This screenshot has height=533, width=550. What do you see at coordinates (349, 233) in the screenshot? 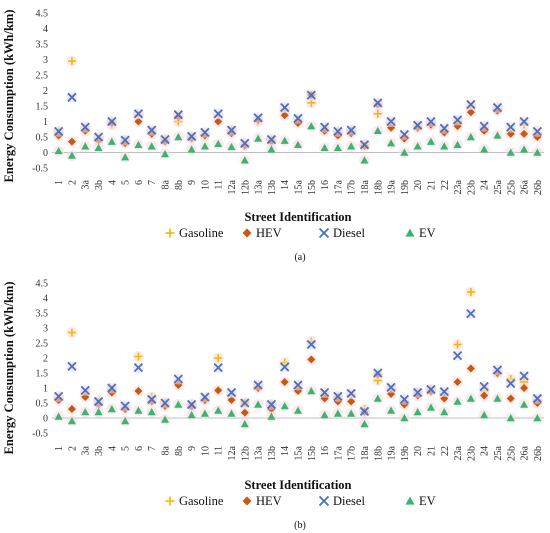
I see `legend-label: Diesel` at bounding box center [349, 233].